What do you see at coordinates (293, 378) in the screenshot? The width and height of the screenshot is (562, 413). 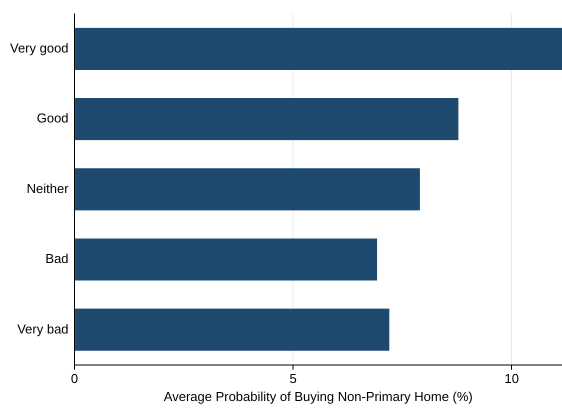 I see `x-tick-label: 5` at bounding box center [293, 378].